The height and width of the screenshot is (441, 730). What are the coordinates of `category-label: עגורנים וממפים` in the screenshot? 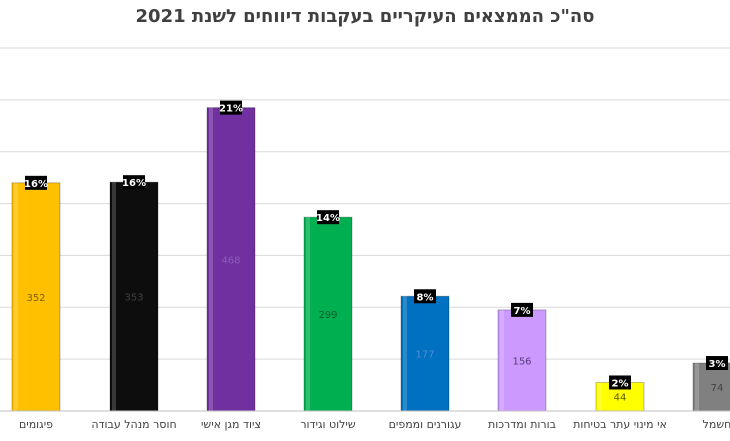 It's located at (425, 424).